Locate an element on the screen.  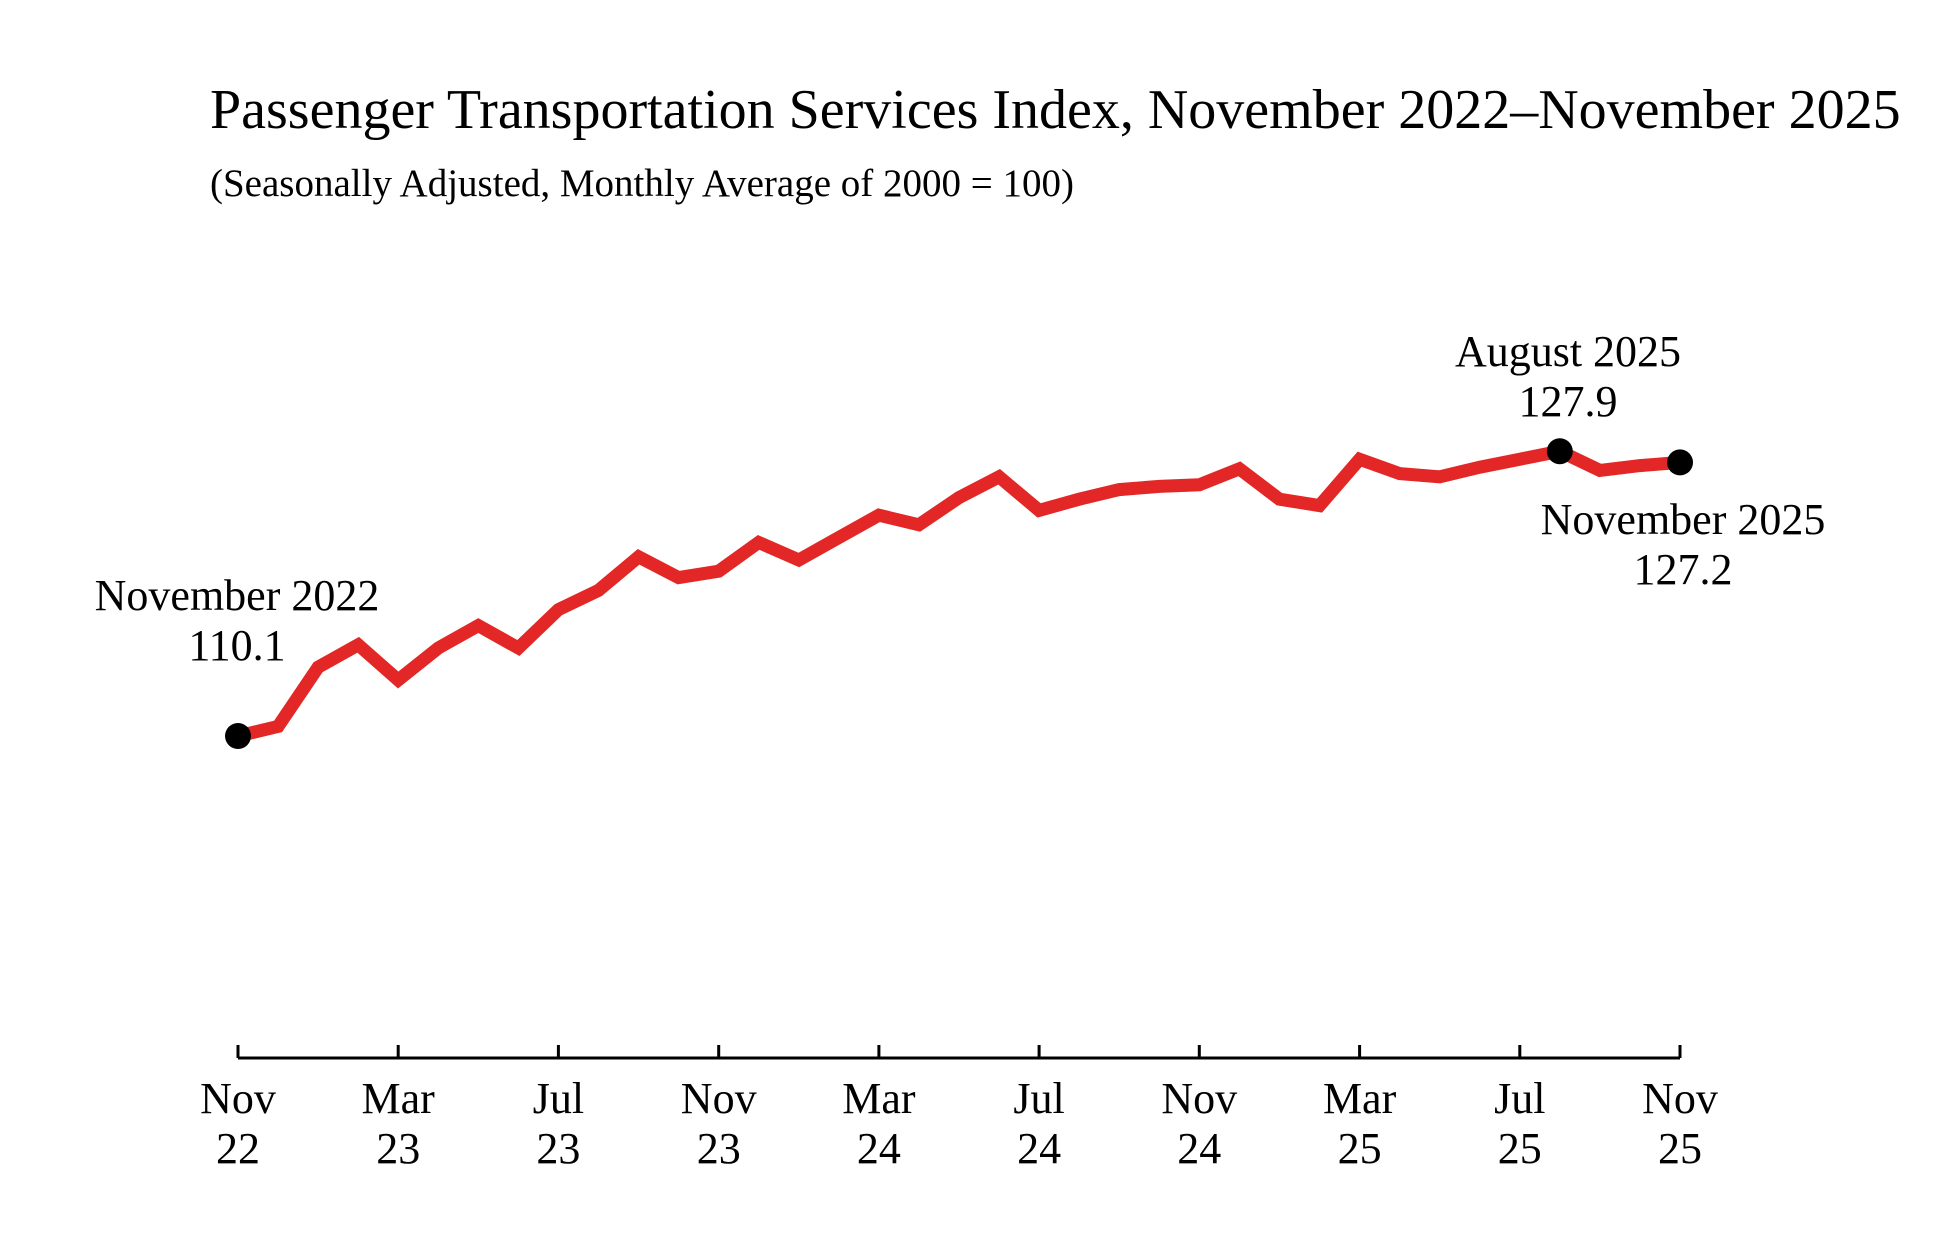
x-axis is located at coordinates (959, 1052).